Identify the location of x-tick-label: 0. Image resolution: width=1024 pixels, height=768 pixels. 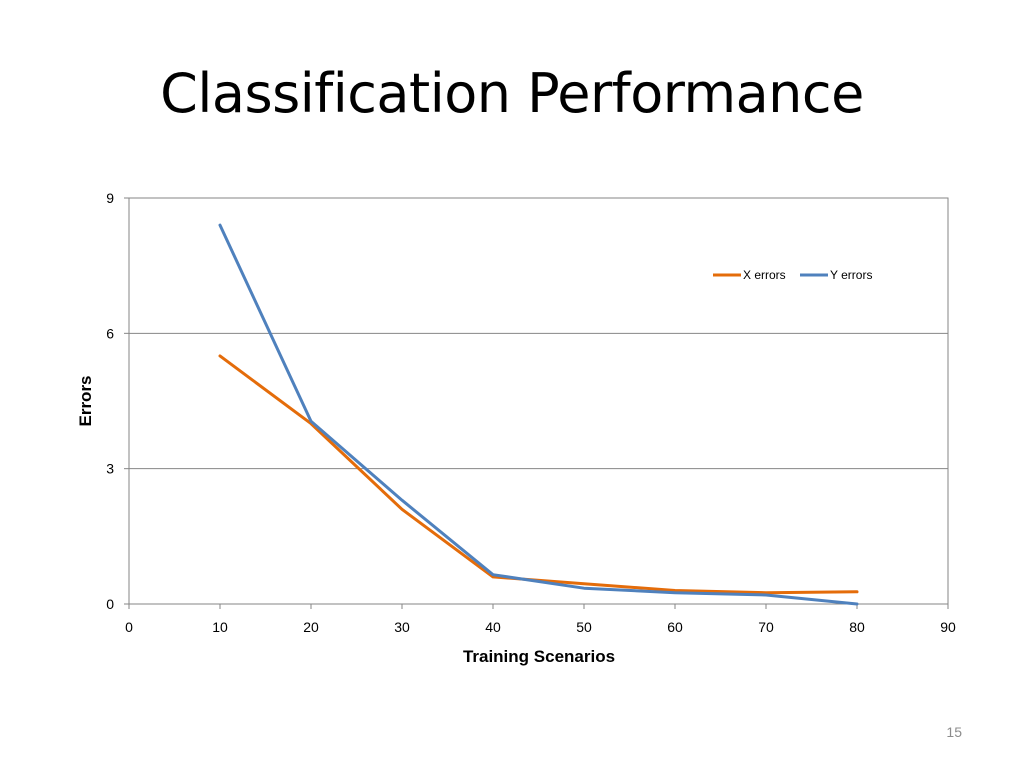
(129, 627).